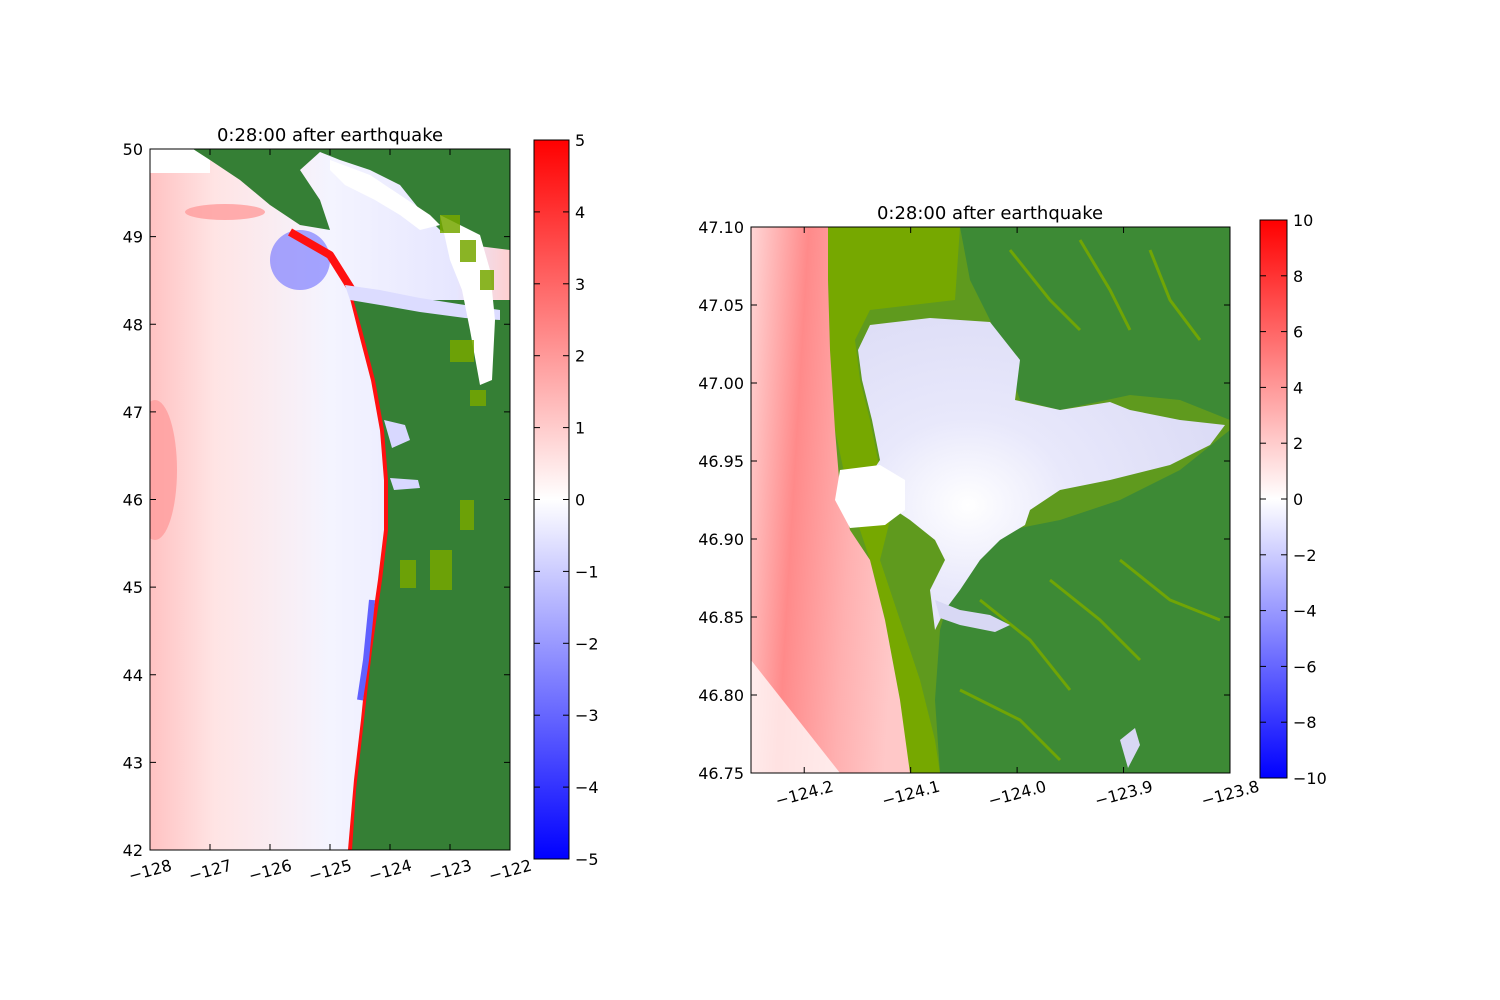 The image size is (1500, 1000). What do you see at coordinates (721, 383) in the screenshot?
I see `y-tick-label: 47.00` at bounding box center [721, 383].